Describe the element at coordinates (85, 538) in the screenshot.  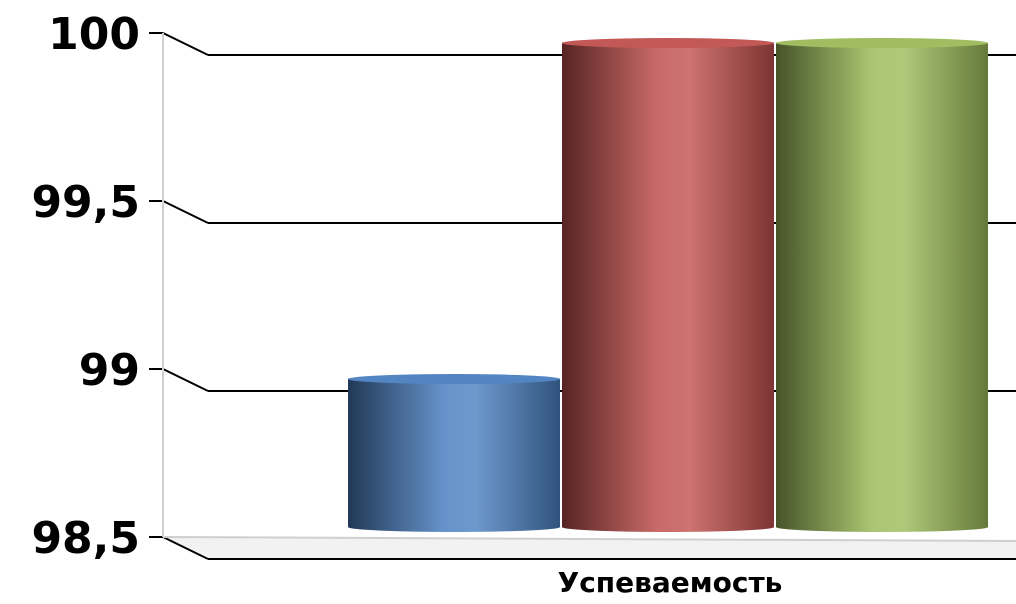
I see `y-tick-label: 98,5` at that location.